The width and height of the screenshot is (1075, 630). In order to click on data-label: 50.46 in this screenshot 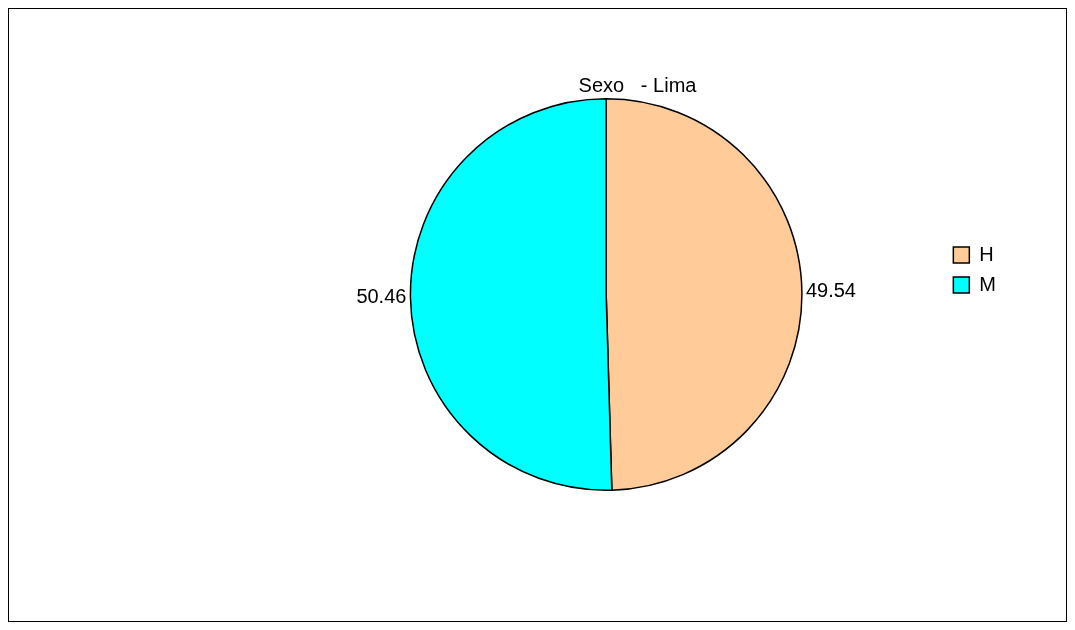, I will do `click(381, 295)`.